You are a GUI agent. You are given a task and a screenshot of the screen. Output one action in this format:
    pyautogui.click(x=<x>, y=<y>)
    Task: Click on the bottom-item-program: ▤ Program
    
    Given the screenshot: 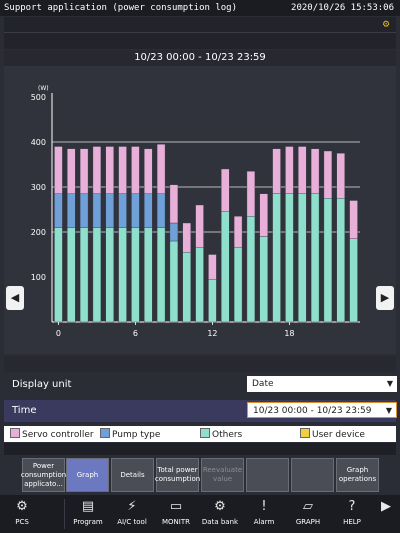 What is the action you would take?
    pyautogui.click(x=88, y=514)
    